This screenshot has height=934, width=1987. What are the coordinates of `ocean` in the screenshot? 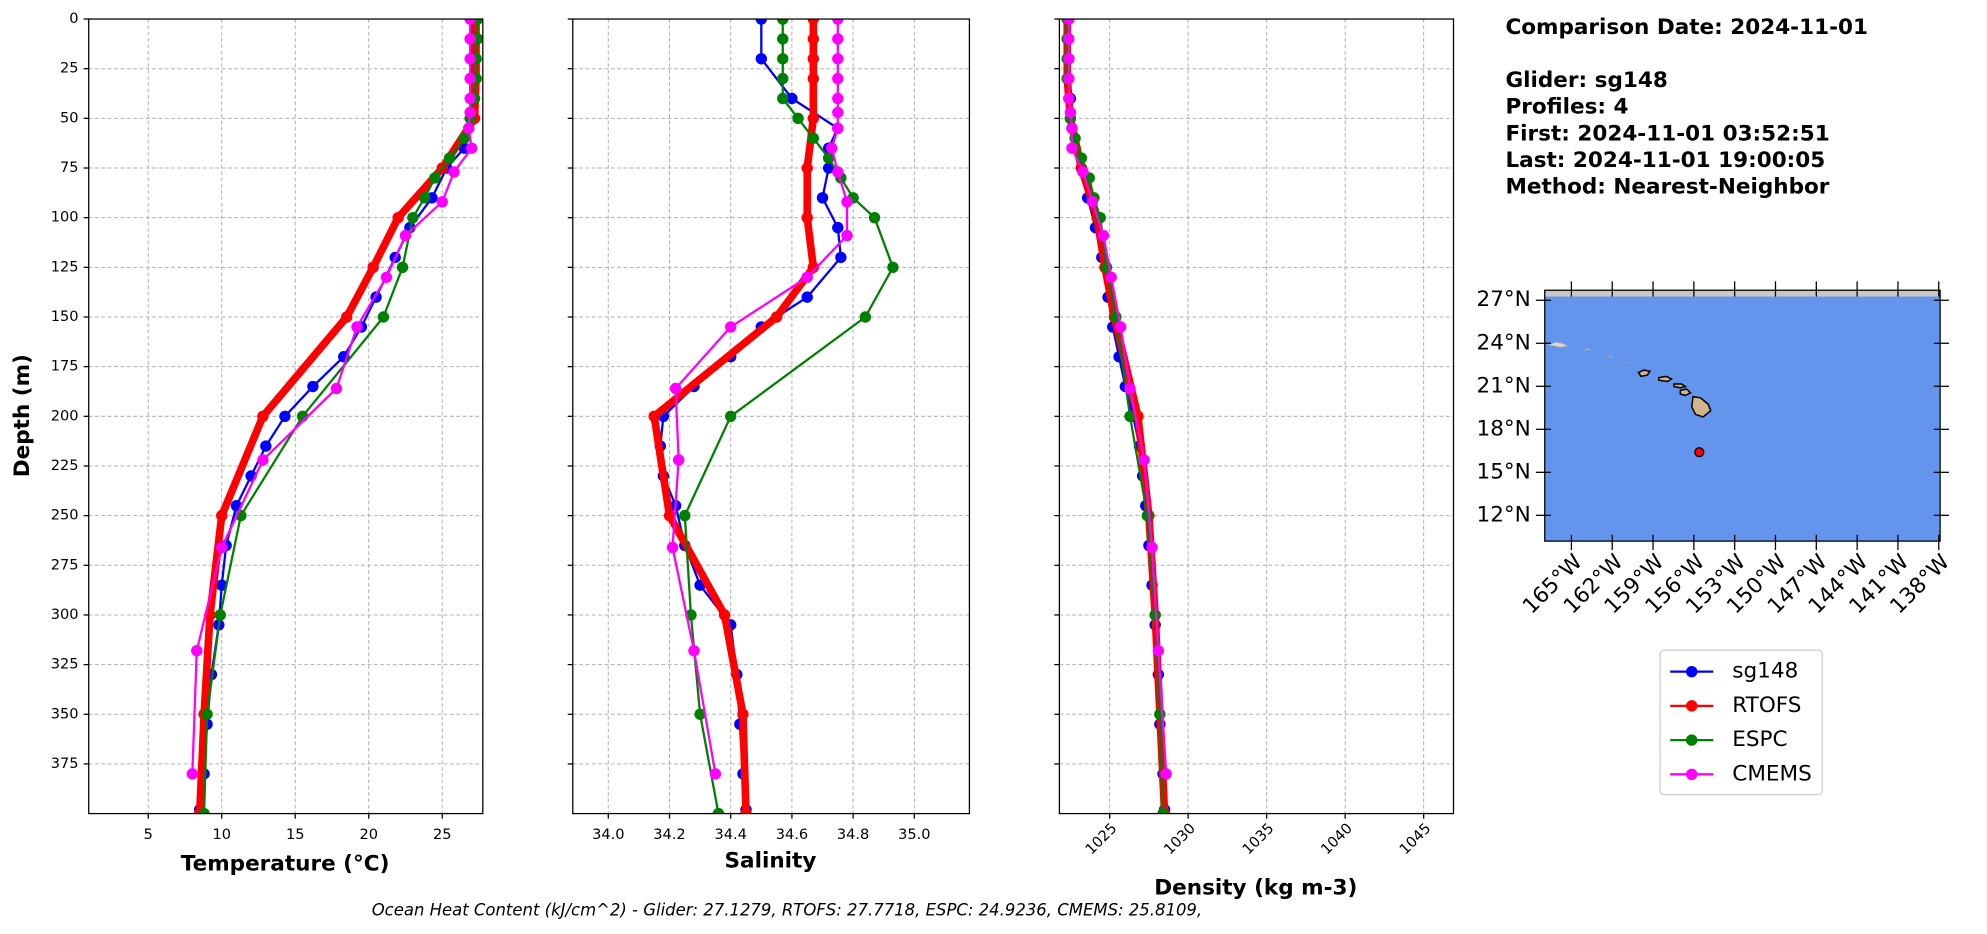 It's located at (1742, 416).